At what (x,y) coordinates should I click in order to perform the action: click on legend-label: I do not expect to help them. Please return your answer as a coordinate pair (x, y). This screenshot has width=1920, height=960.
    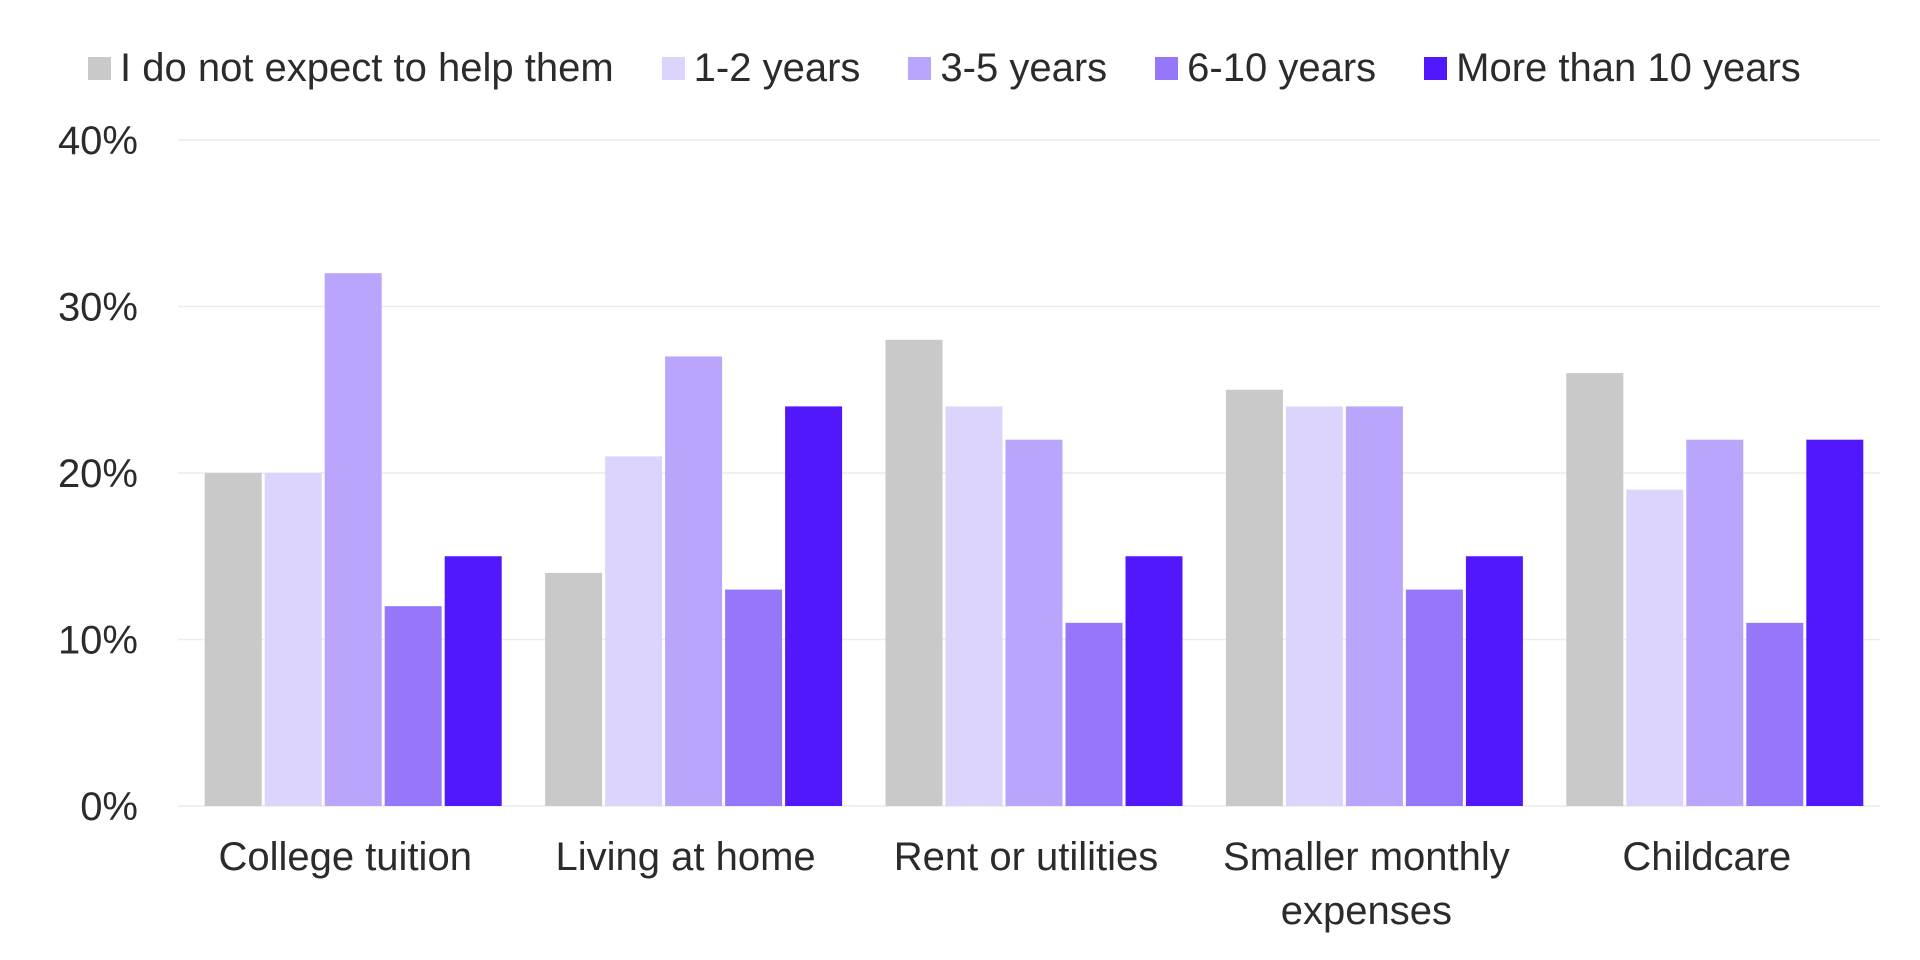
    Looking at the image, I should click on (367, 68).